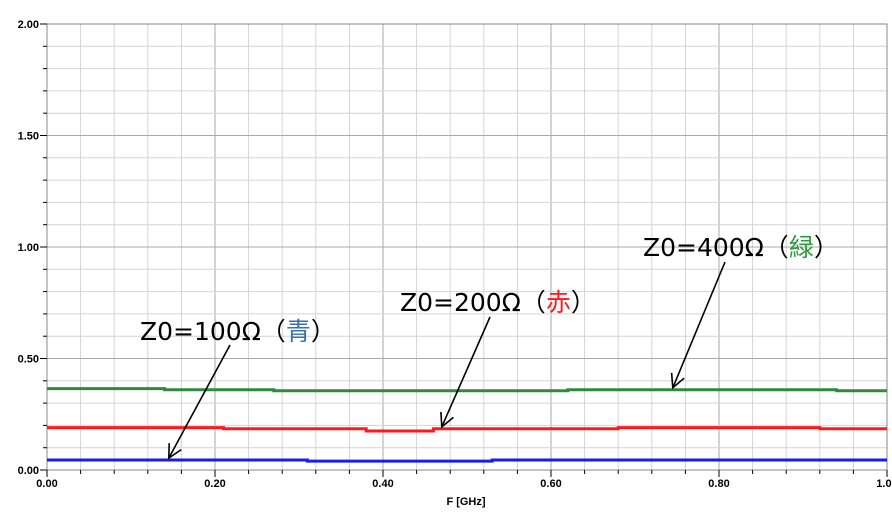 The width and height of the screenshot is (892, 513). I want to click on annotation-label: Z0=400Ω（緑）, so click(741, 247).